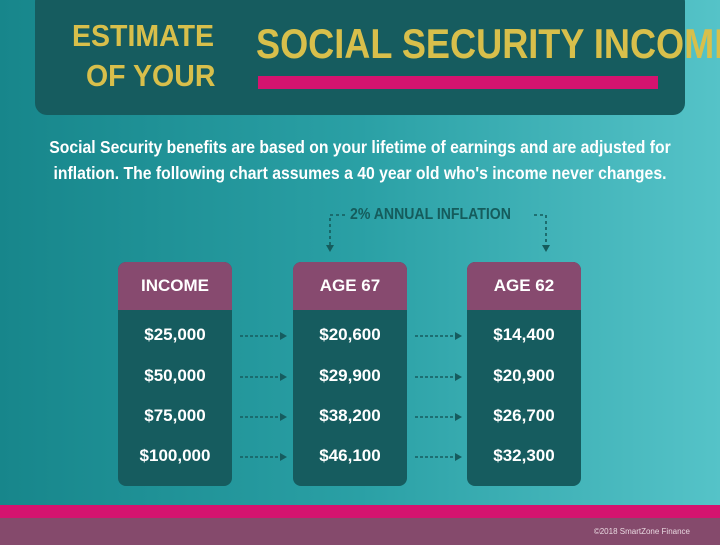 The image size is (720, 545). Describe the element at coordinates (641, 531) in the screenshot. I see `copyright: ©2018 SmartZone Finance` at that location.